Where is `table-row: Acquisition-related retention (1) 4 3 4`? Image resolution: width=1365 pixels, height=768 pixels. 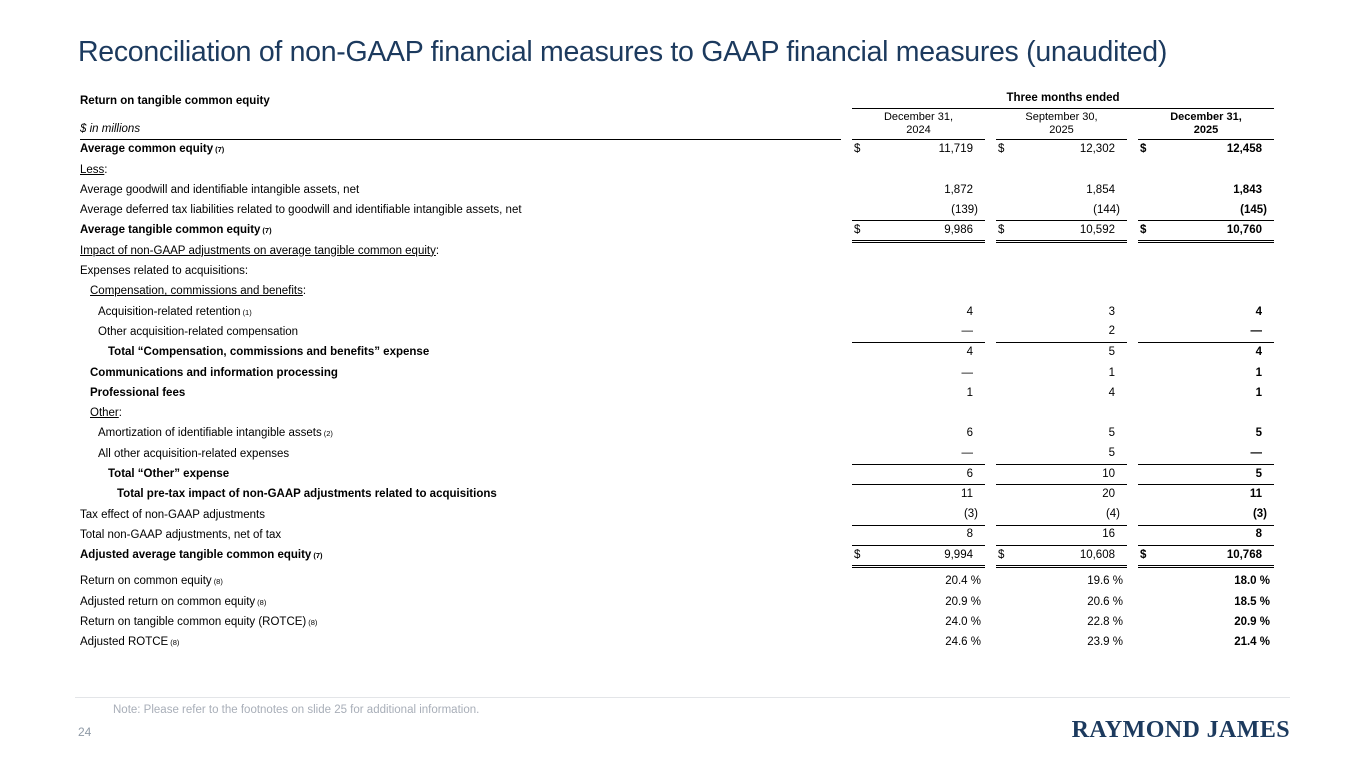 table-row: Acquisition-related retention (1) 4 3 4 is located at coordinates (677, 312).